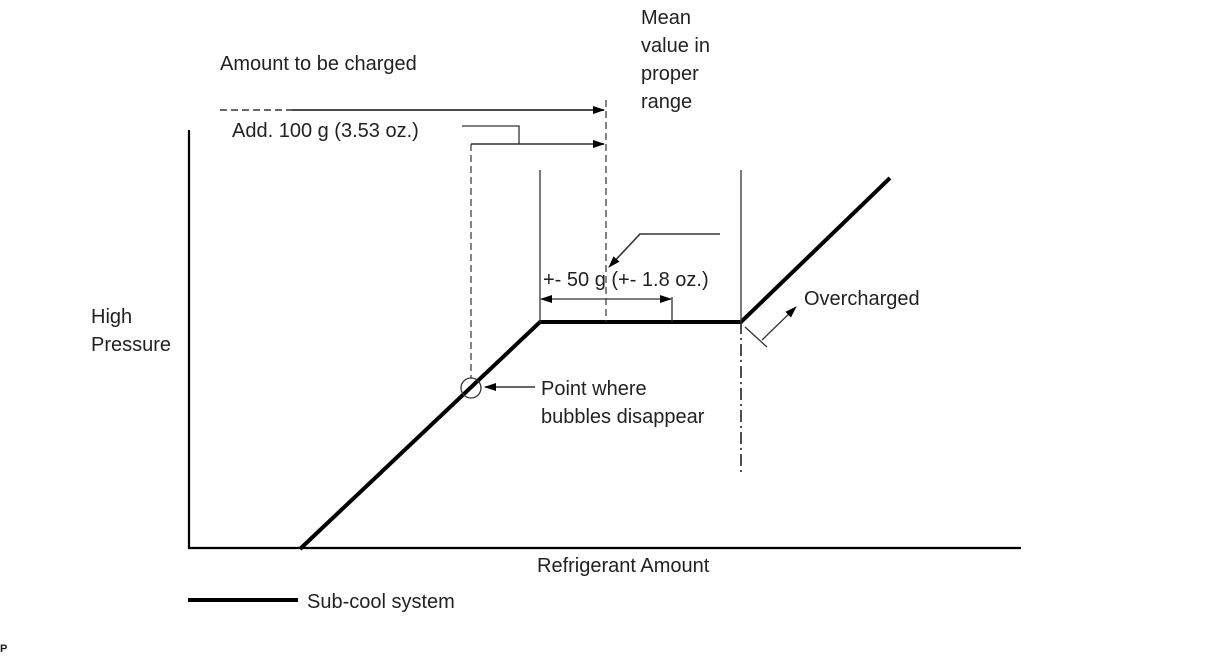 This screenshot has width=1212, height=658. Describe the element at coordinates (779, 323) in the screenshot. I see `overcharged-arrow` at that location.